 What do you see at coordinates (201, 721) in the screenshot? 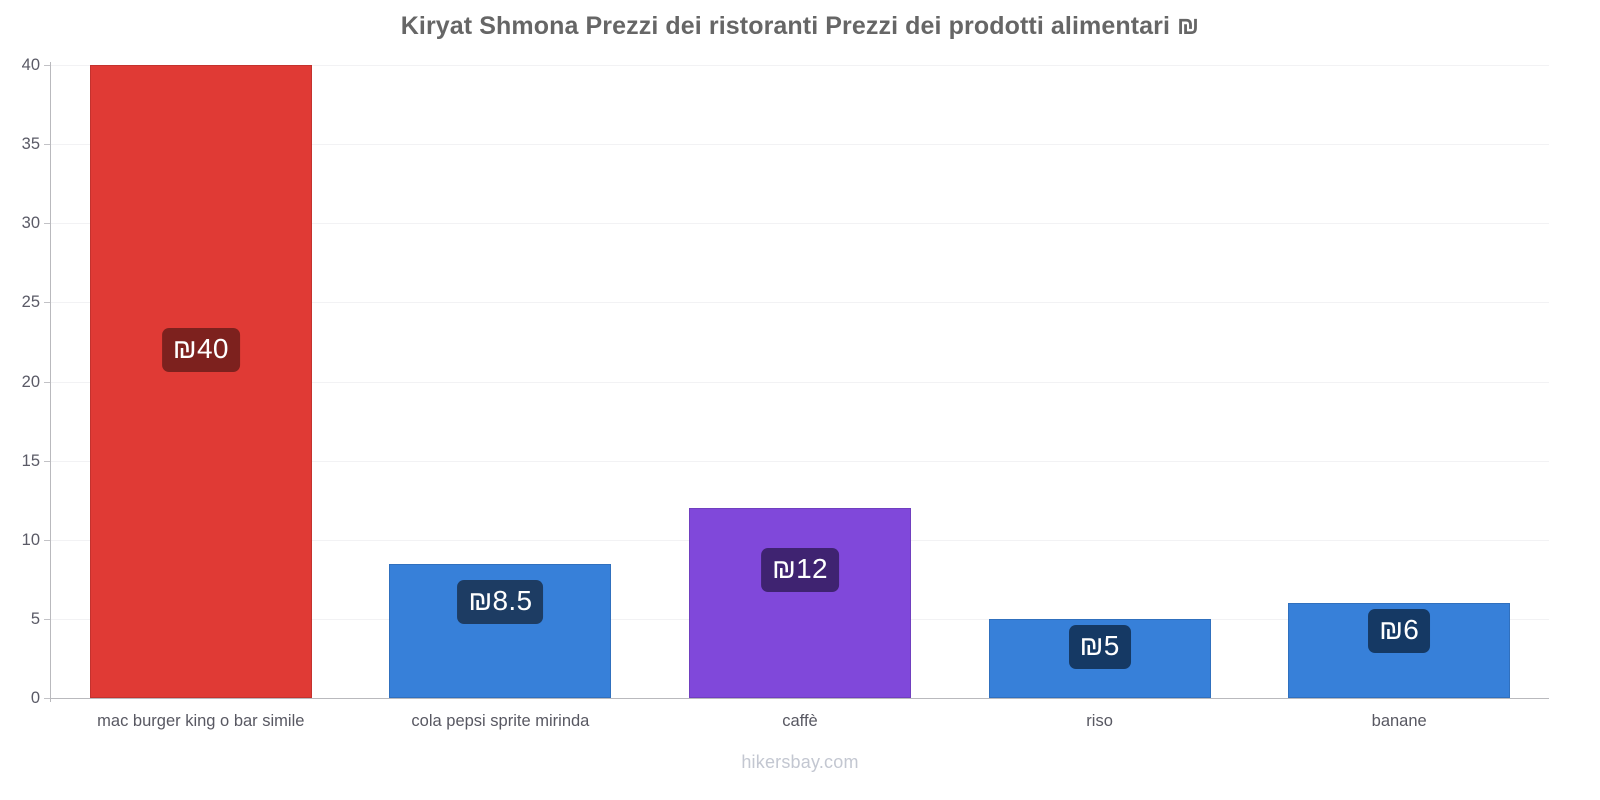
I see `x-axis-category-label: mac burger king o bar simile` at bounding box center [201, 721].